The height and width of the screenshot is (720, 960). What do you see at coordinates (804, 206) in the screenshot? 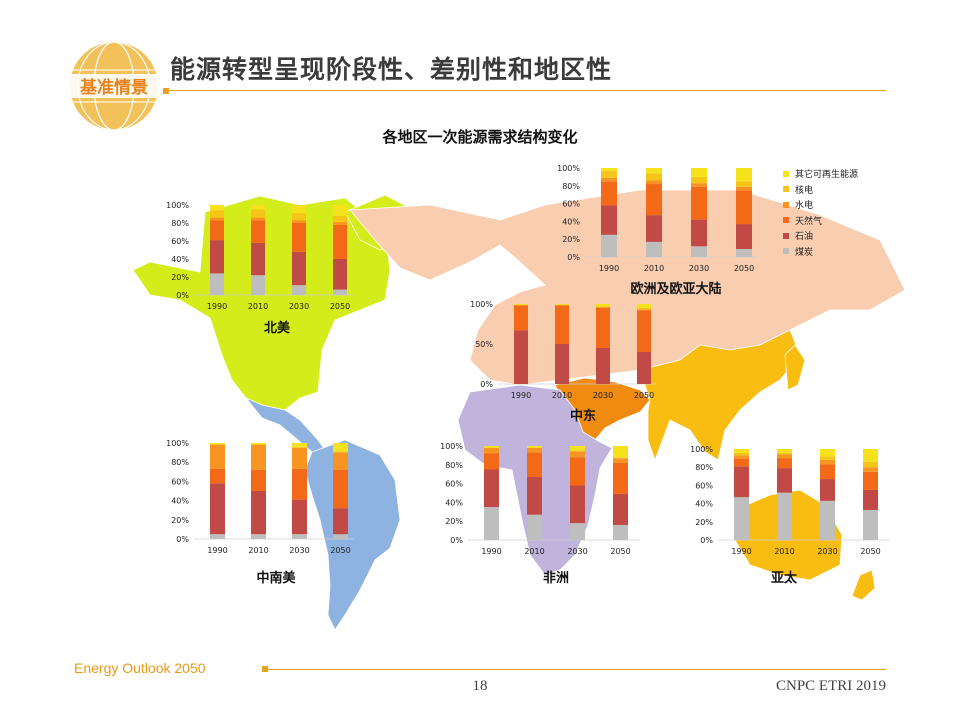
I see `legend-label: 水电` at bounding box center [804, 206].